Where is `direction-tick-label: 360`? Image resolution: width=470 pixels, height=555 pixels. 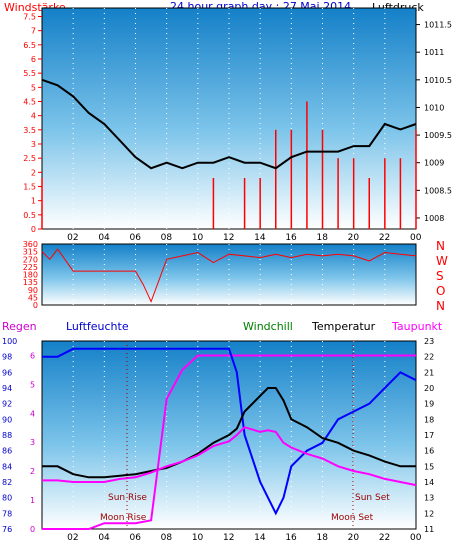 direction-tick-label: 360 is located at coordinates (30, 244).